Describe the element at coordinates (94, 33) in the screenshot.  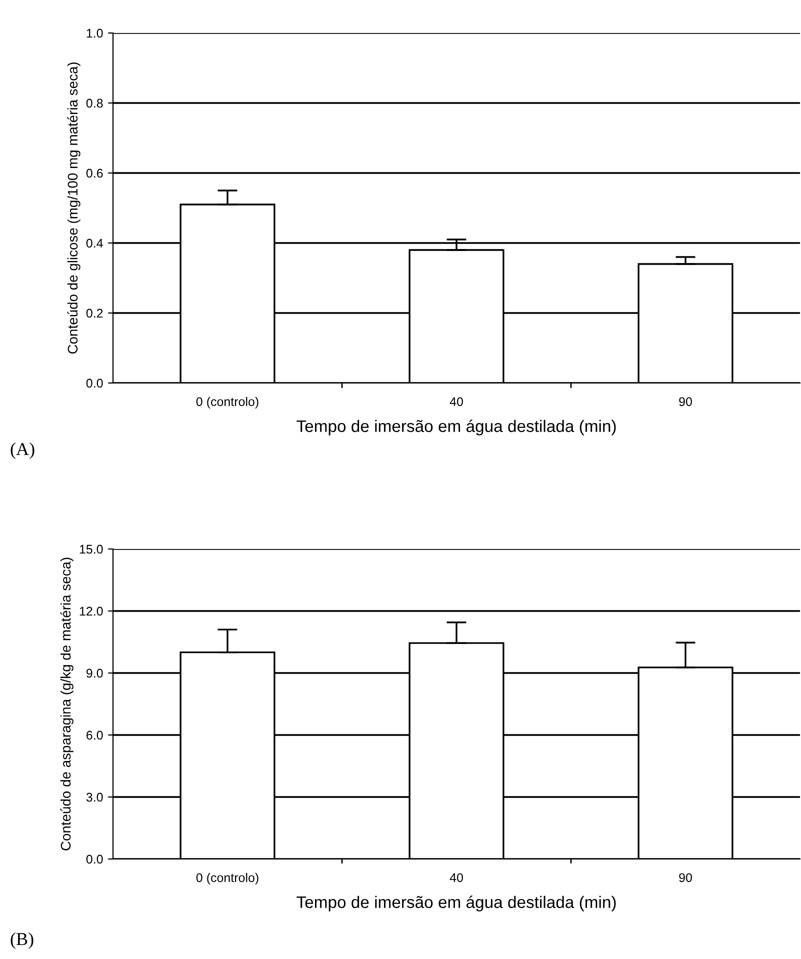
I see `y-tick-label: 1.0` at that location.